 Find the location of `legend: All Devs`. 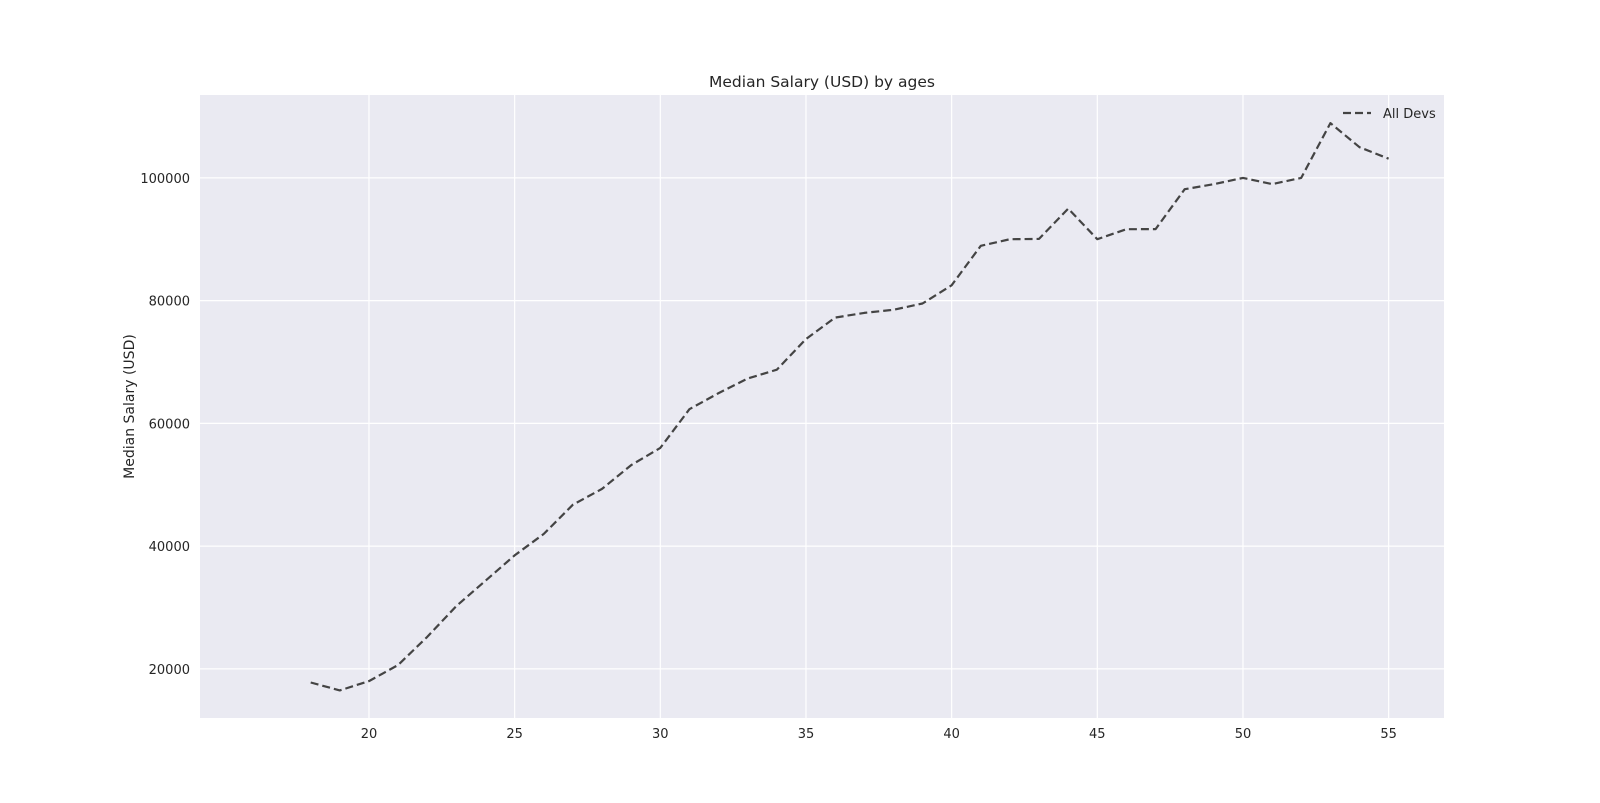

legend: All Devs is located at coordinates (1389, 114).